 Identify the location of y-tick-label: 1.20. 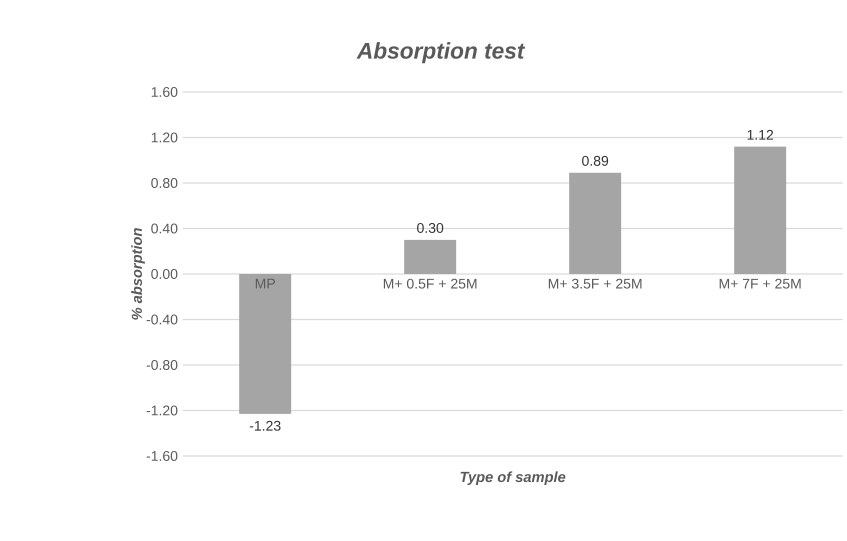
(165, 137).